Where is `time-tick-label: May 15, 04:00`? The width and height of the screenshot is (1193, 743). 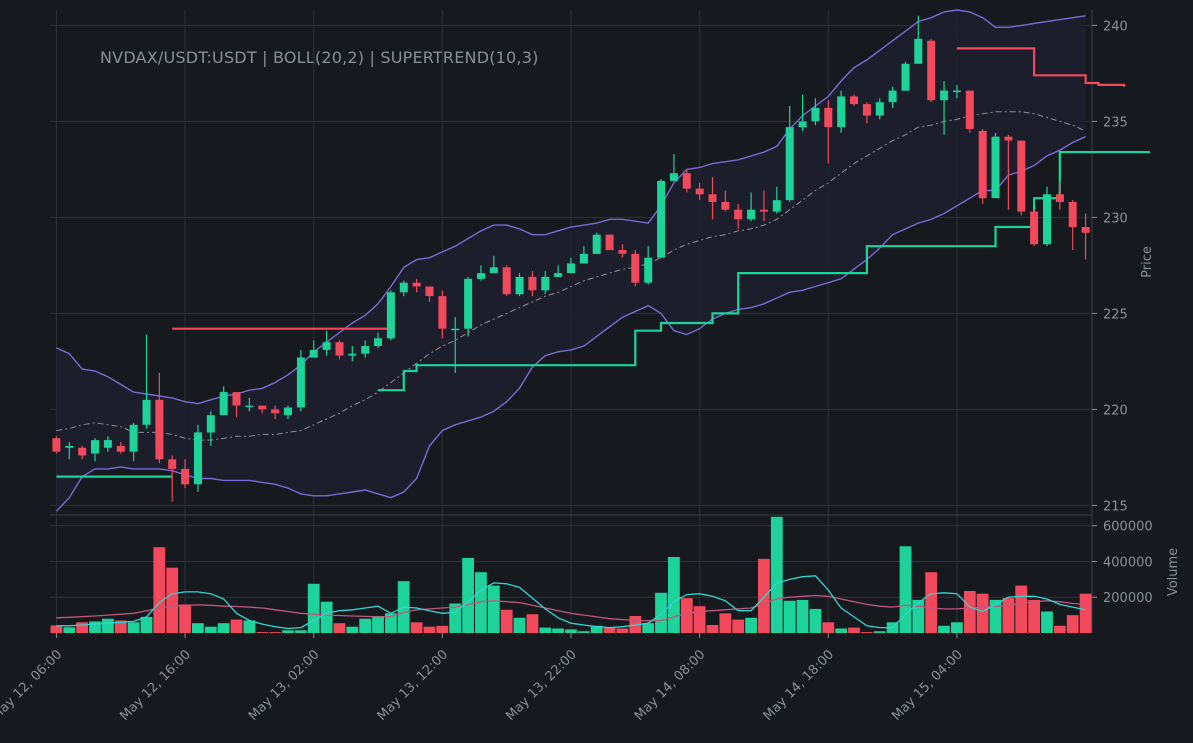
time-tick-label: May 15, 04:00 is located at coordinates (927, 685).